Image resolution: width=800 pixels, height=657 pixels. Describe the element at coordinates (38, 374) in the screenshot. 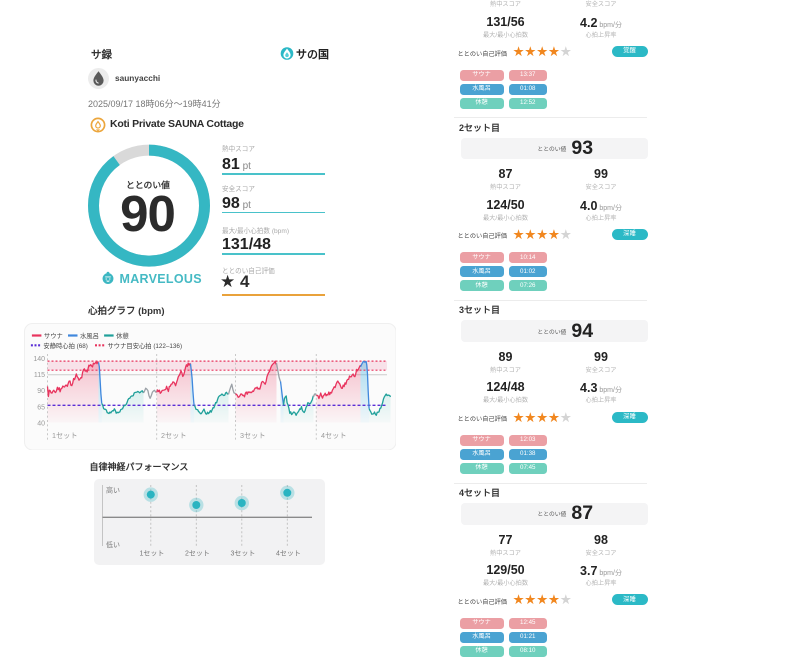

I see `svg-text: 115` at that location.